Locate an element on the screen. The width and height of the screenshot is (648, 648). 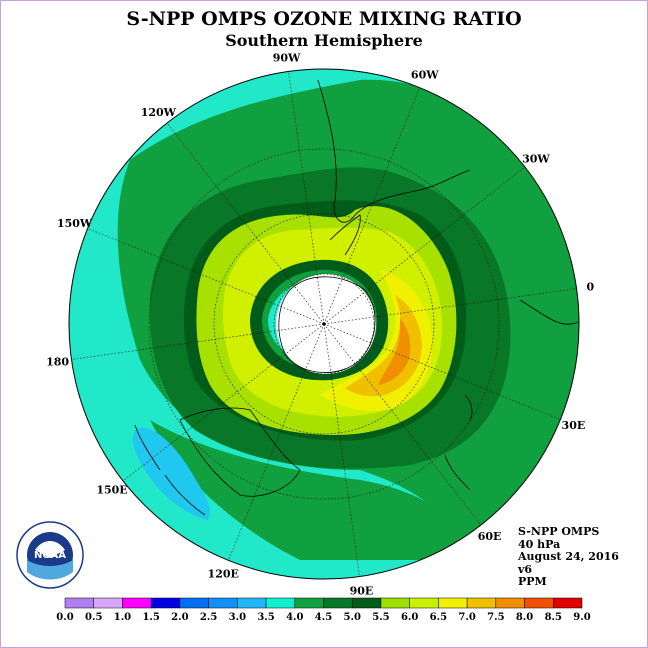
colorbar-tick-label: 5.5 is located at coordinates (380, 617).